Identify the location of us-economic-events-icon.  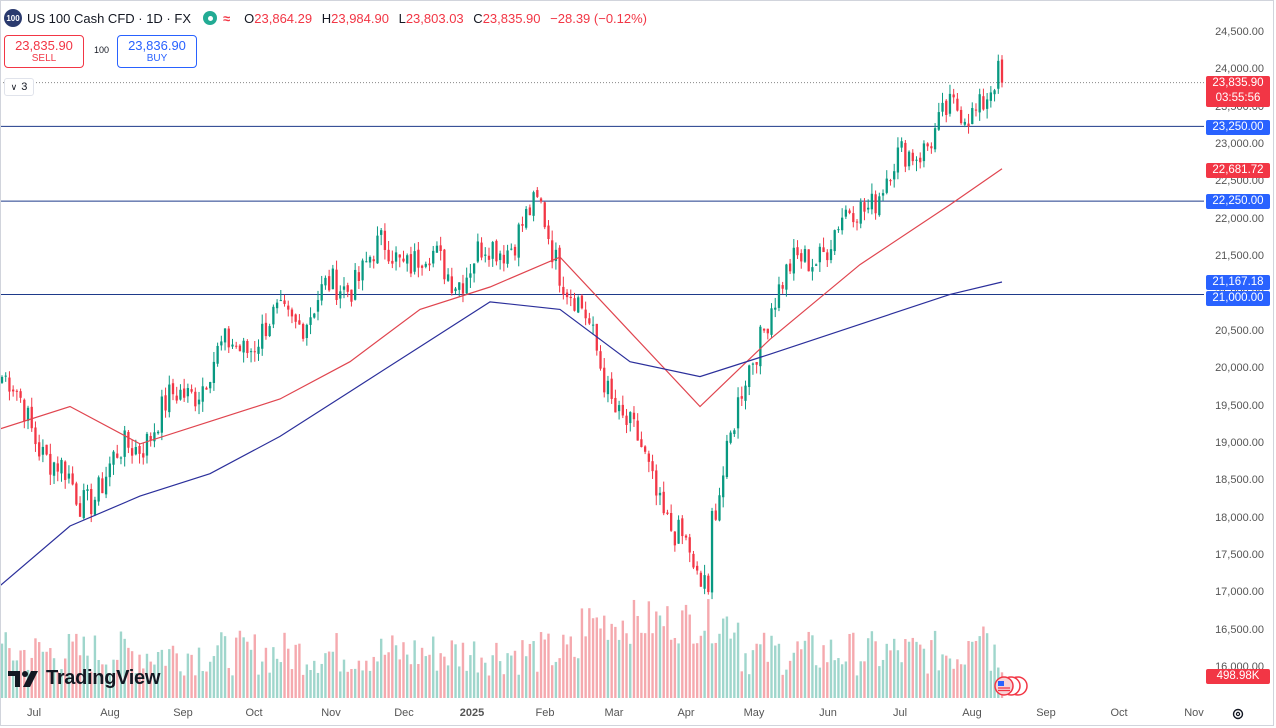
(1011, 686).